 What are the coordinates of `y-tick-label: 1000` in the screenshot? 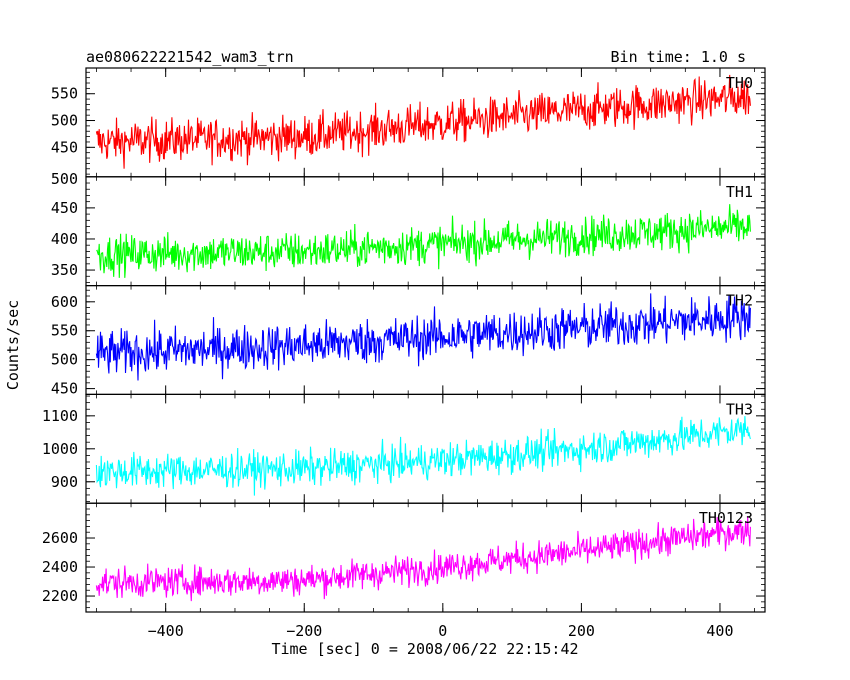 It's located at (60, 449).